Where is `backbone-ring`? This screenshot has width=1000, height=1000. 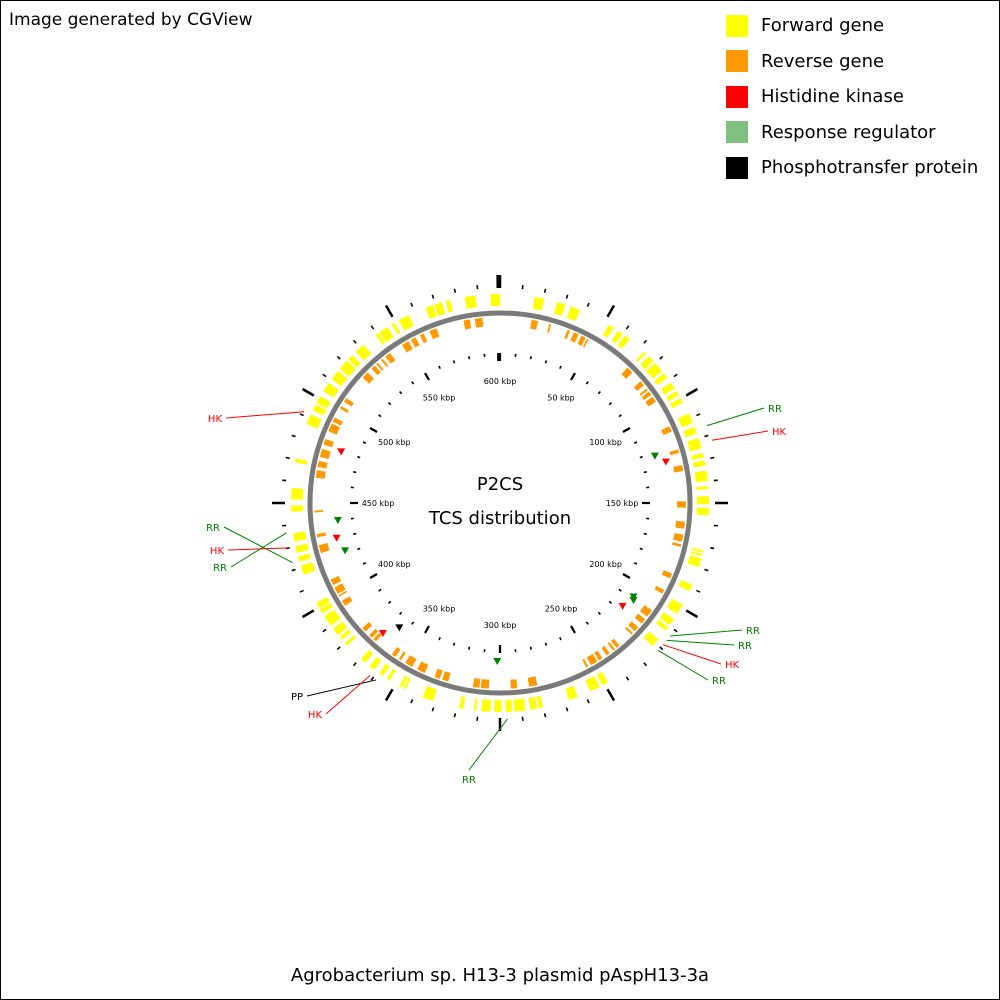
backbone-ring is located at coordinates (500, 503).